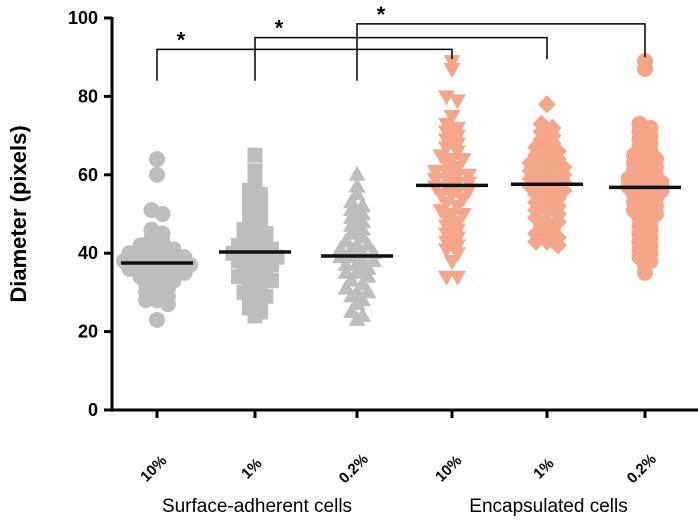 This screenshot has height=526, width=698. I want to click on y-tick-label: 0, so click(93, 410).